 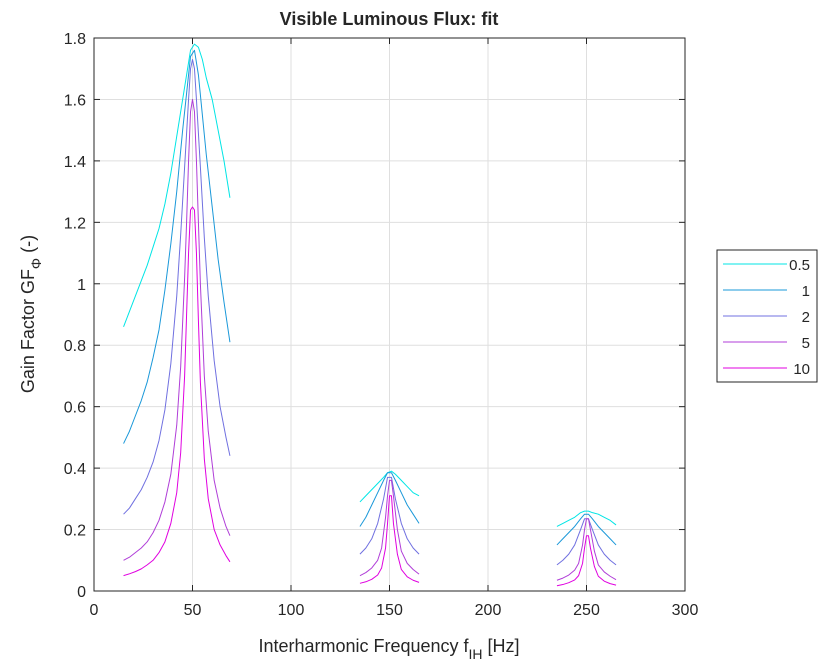 I want to click on x-tick-label: 50, so click(x=193, y=610).